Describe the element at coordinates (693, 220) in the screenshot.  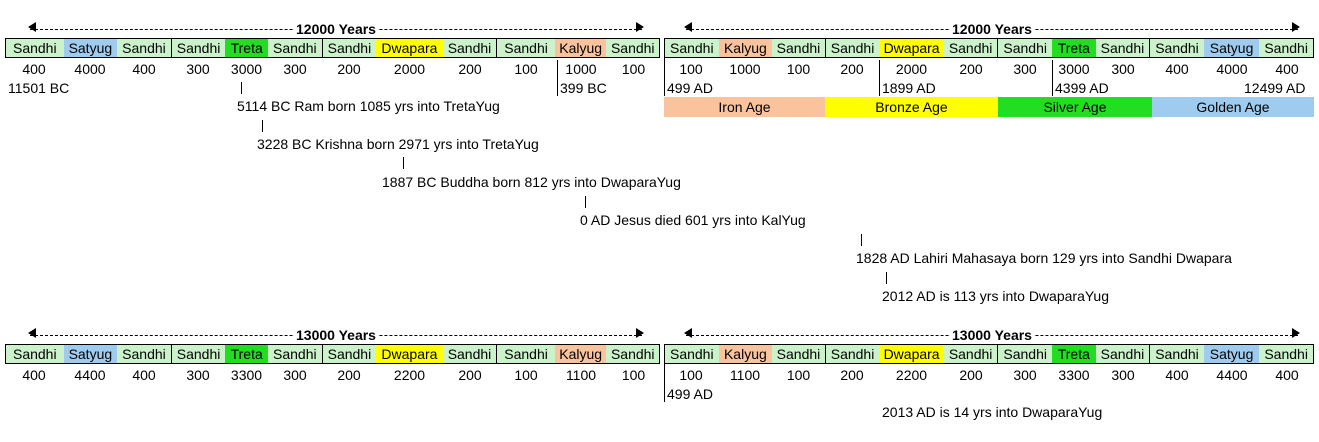
I see `event-jesus: 0 AD Jesus died 601 yrs into KalYug` at that location.